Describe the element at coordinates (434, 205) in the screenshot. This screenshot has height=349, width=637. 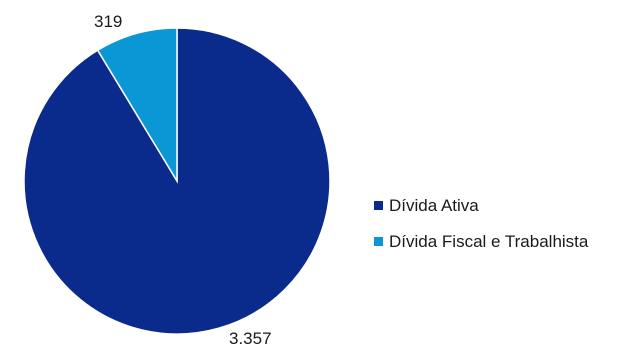
I see `legend-label-divida-ativa: Dívida Ativa` at that location.